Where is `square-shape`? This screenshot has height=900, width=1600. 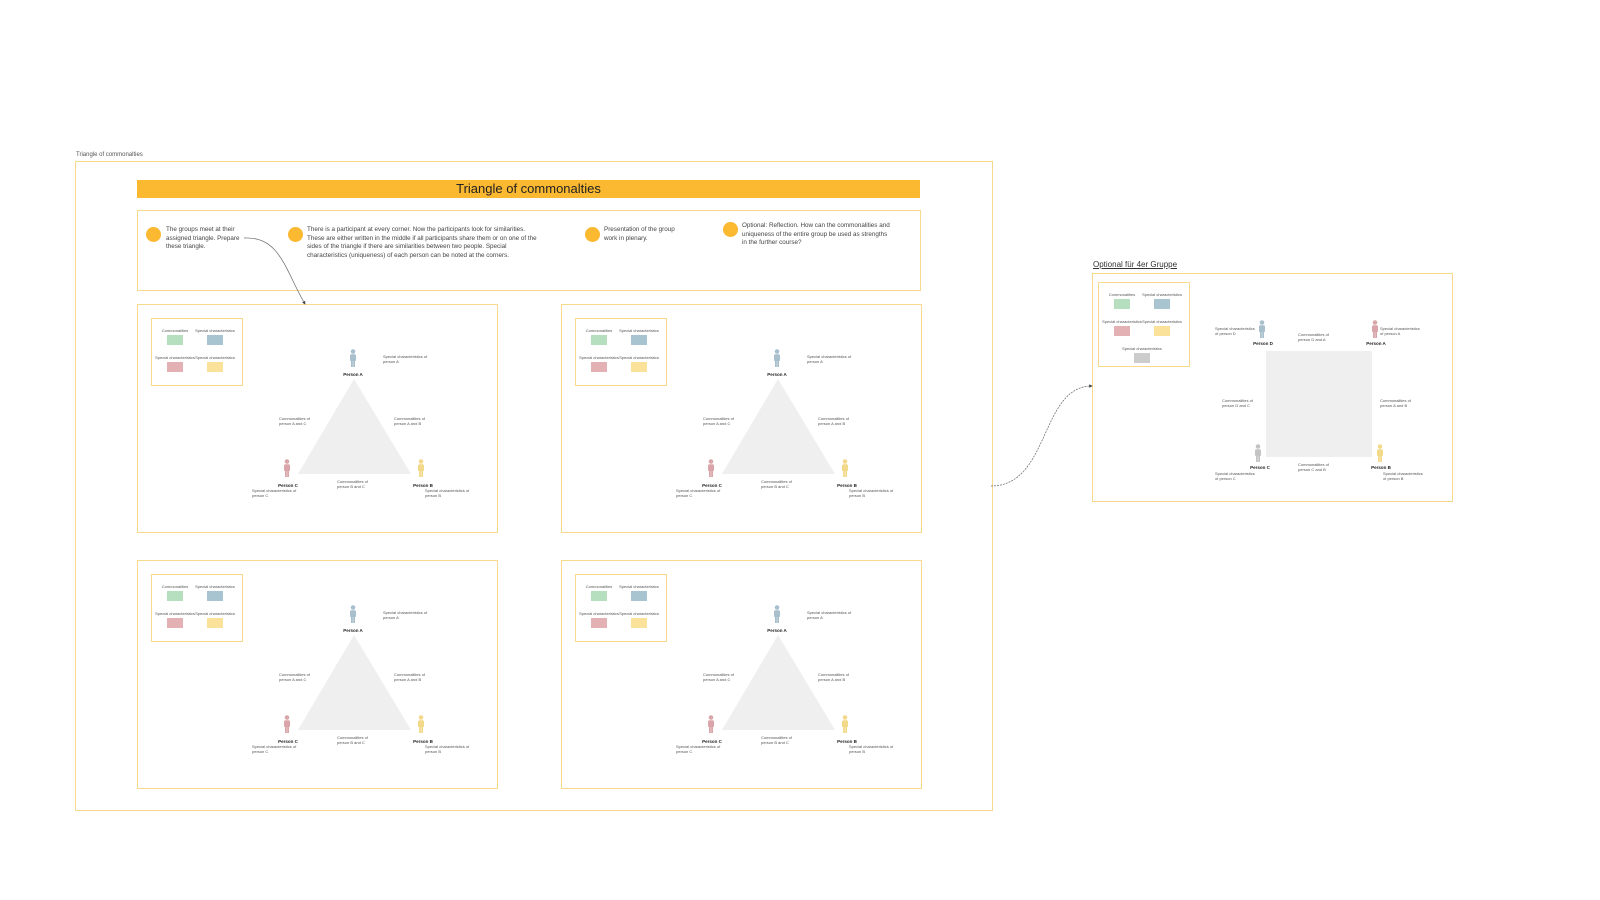
square-shape is located at coordinates (1319, 404).